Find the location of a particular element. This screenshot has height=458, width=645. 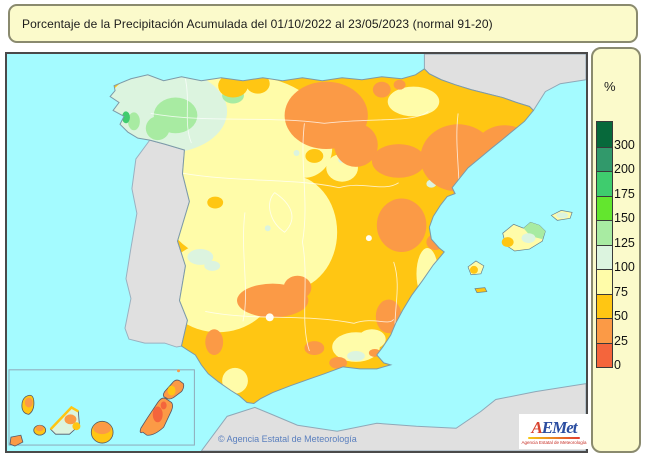

map-attribution: © Agencia Estatal de Meteorología is located at coordinates (287, 439).